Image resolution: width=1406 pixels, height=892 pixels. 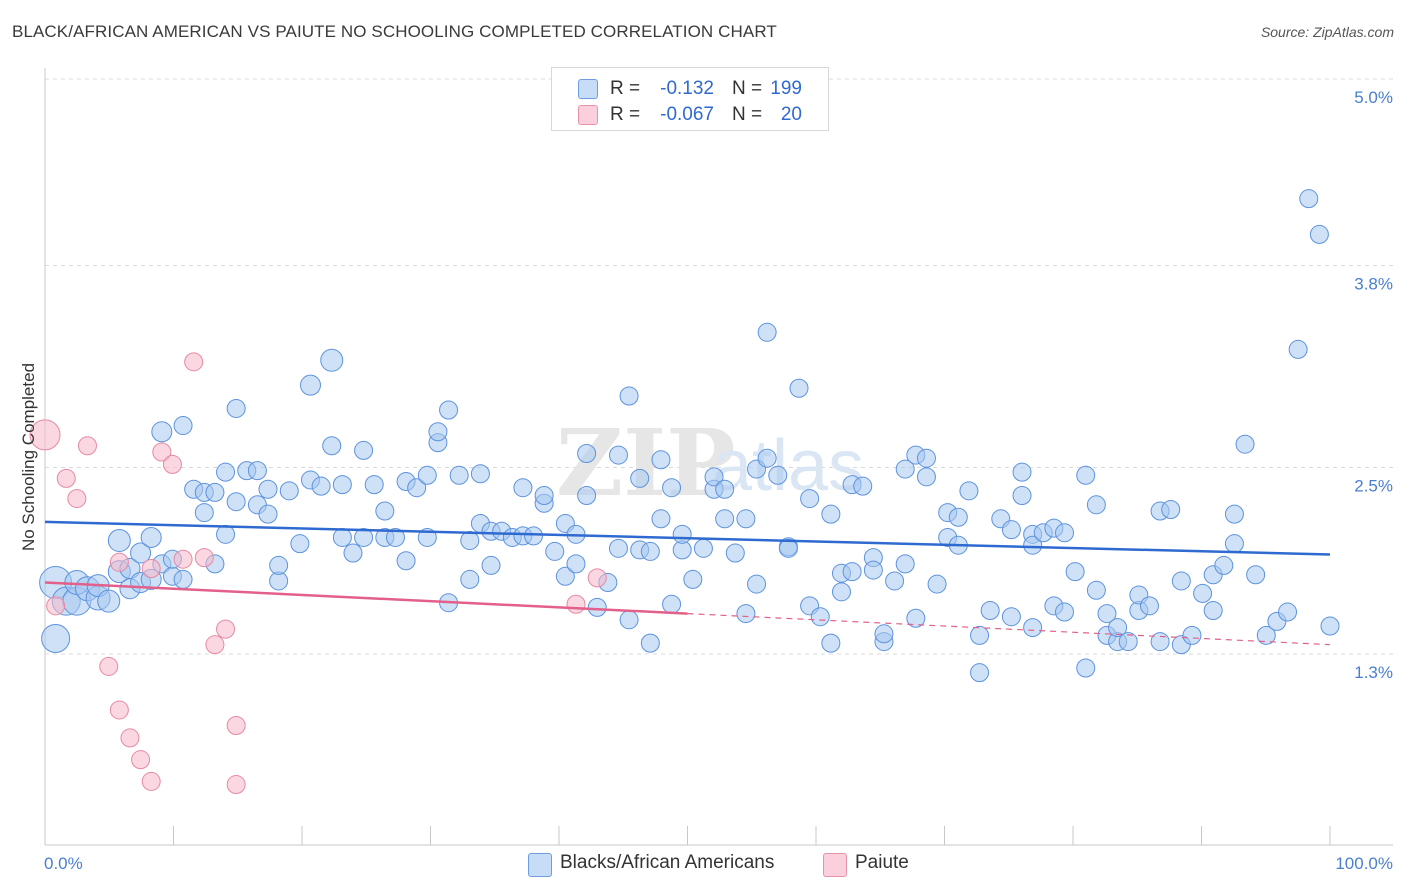 What do you see at coordinates (1373, 283) in the screenshot?
I see `y-tick-label: 3.8%` at bounding box center [1373, 283].